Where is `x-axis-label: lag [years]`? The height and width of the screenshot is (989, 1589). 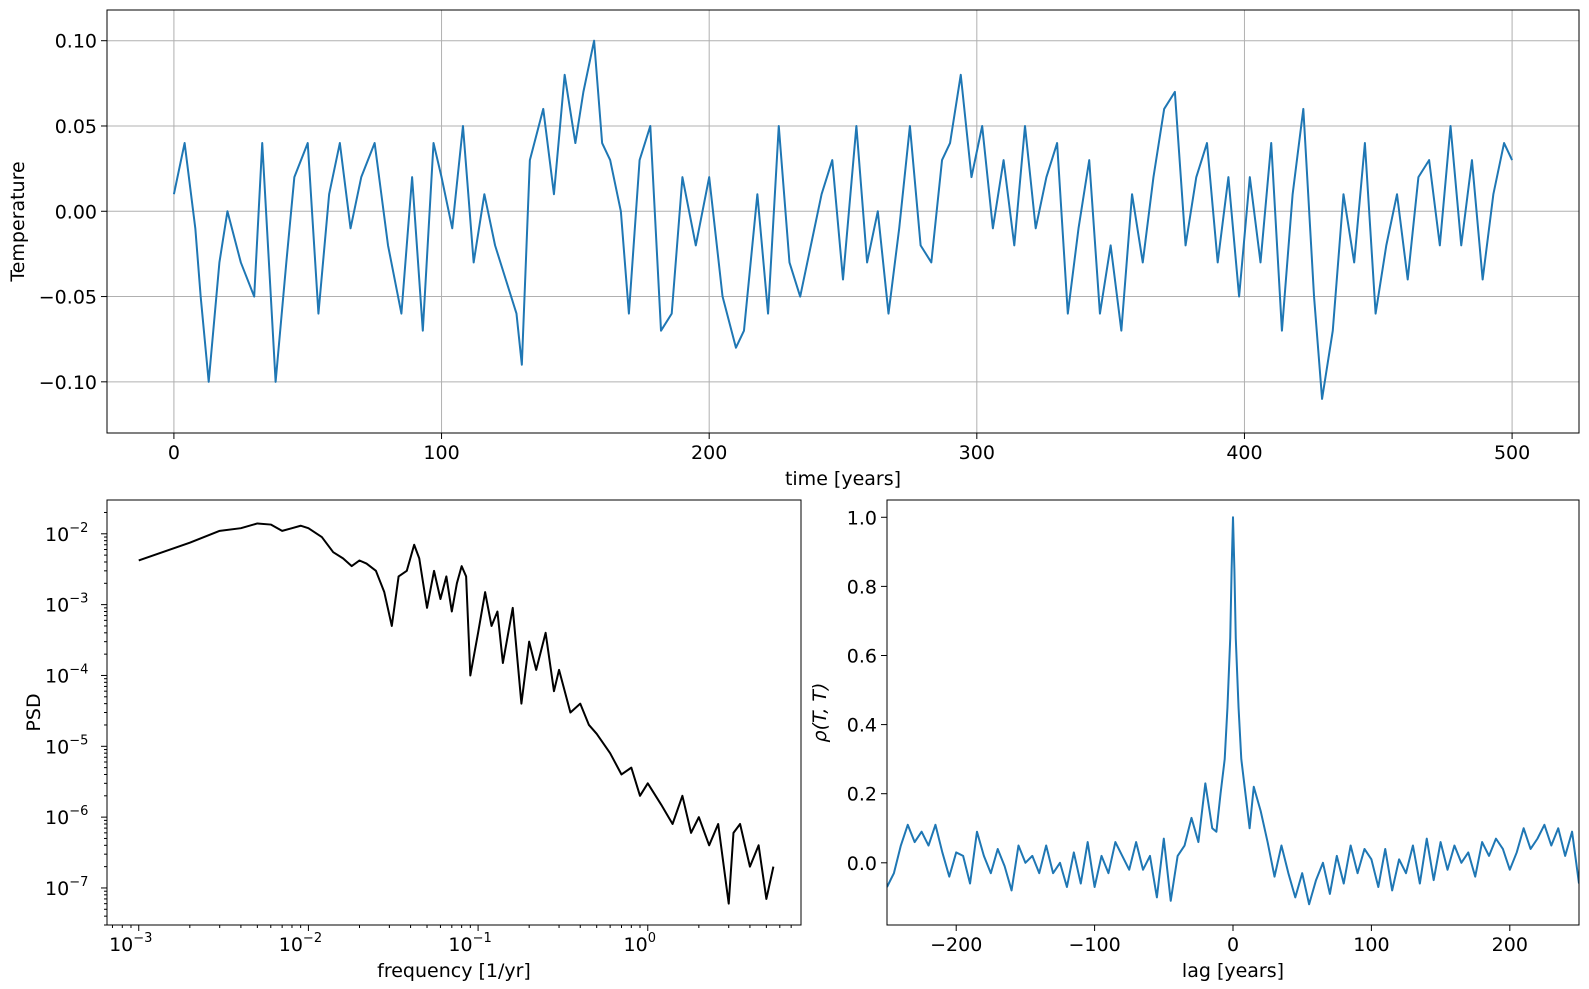
x-axis-label: lag [years] is located at coordinates (1233, 971).